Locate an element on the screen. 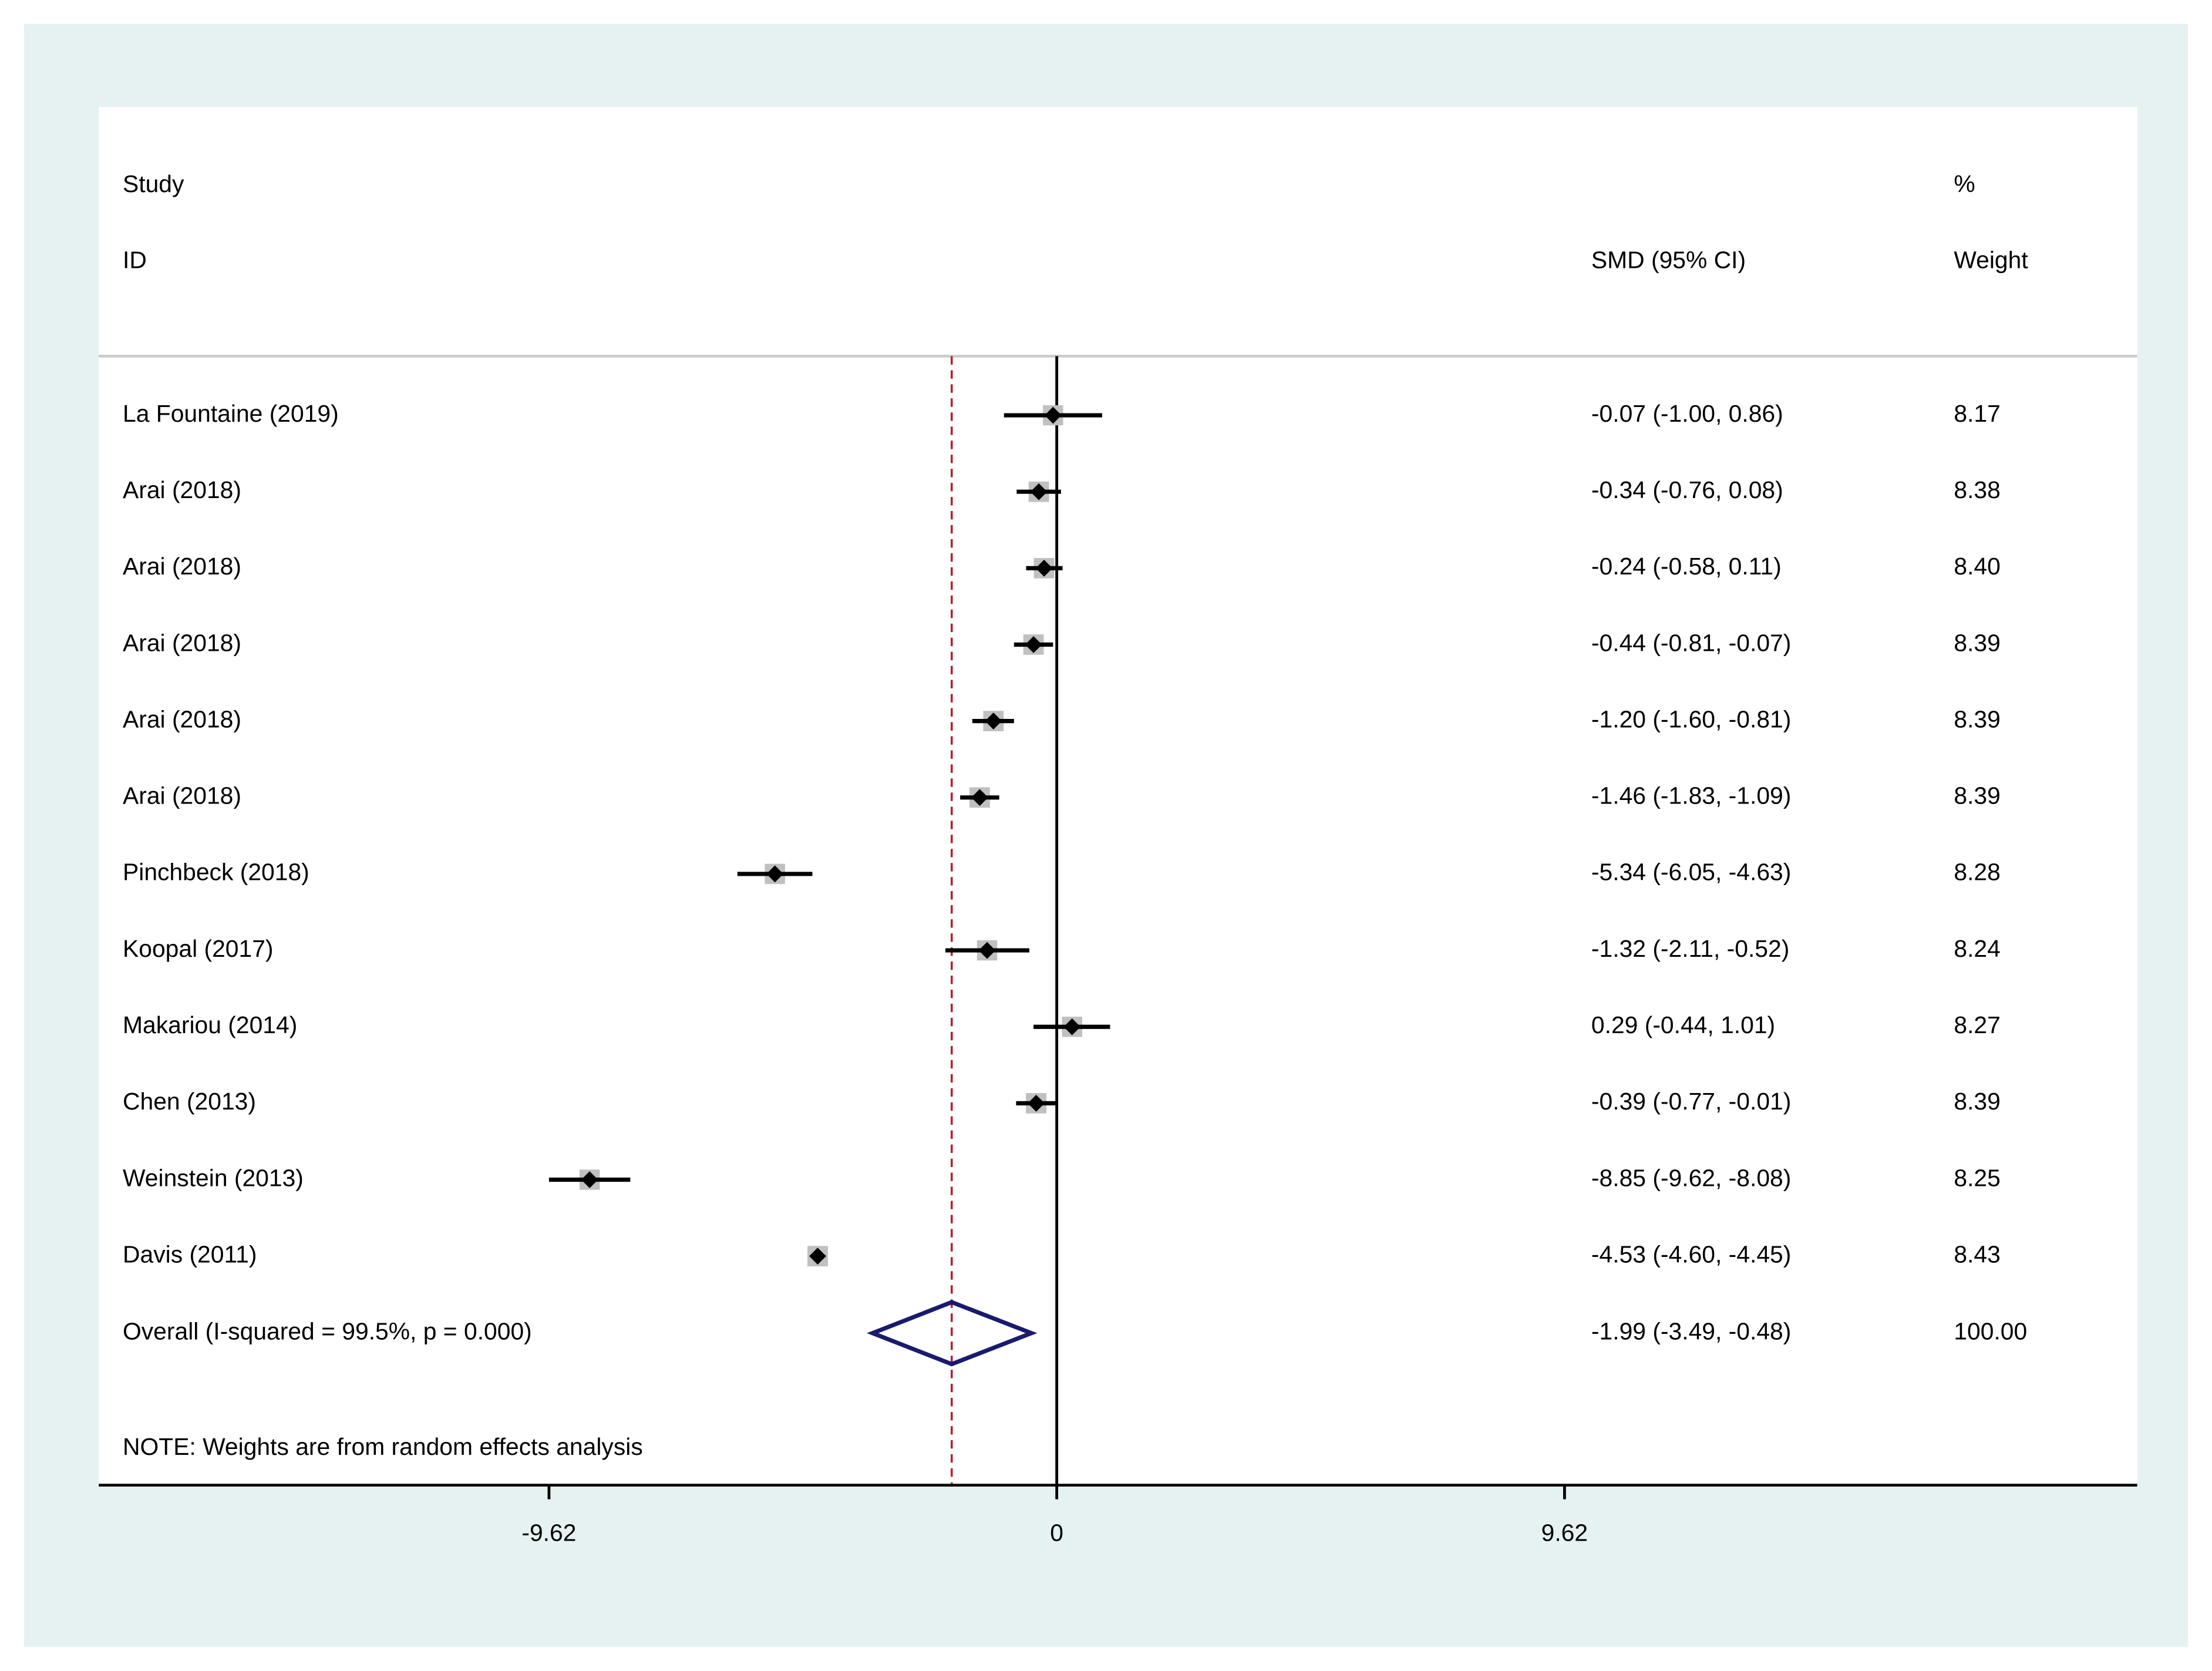 The image size is (2212, 1671). weight-label: 8.17 is located at coordinates (1977, 413).